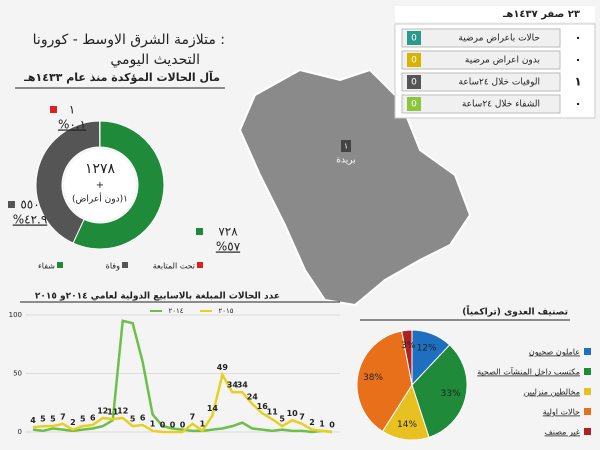 The height and width of the screenshot is (450, 600). What do you see at coordinates (46, 266) in the screenshot?
I see `legend-label: شفاء` at bounding box center [46, 266].